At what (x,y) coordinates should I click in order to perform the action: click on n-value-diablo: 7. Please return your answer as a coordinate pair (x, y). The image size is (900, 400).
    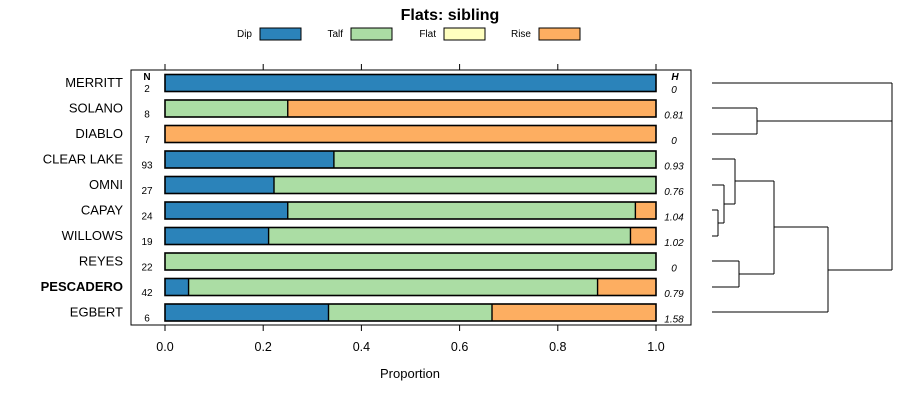
    Looking at the image, I should click on (147, 140).